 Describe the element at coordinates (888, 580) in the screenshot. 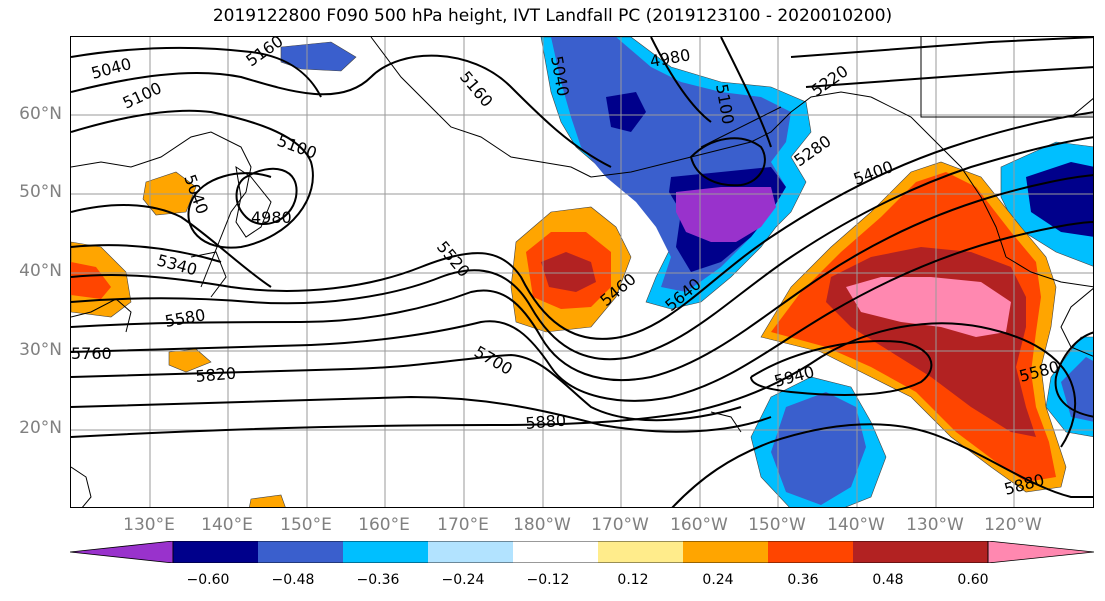

I see `colorbar-tick: 0.48` at that location.